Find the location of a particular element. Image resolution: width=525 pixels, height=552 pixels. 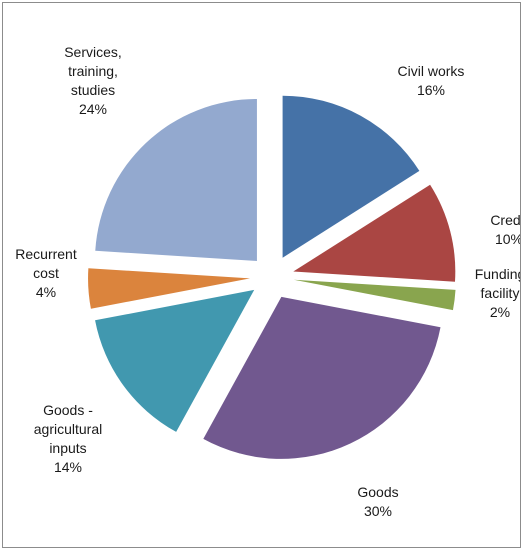

label-services-training-studies: Services, training, studies 24% is located at coordinates (93, 80).